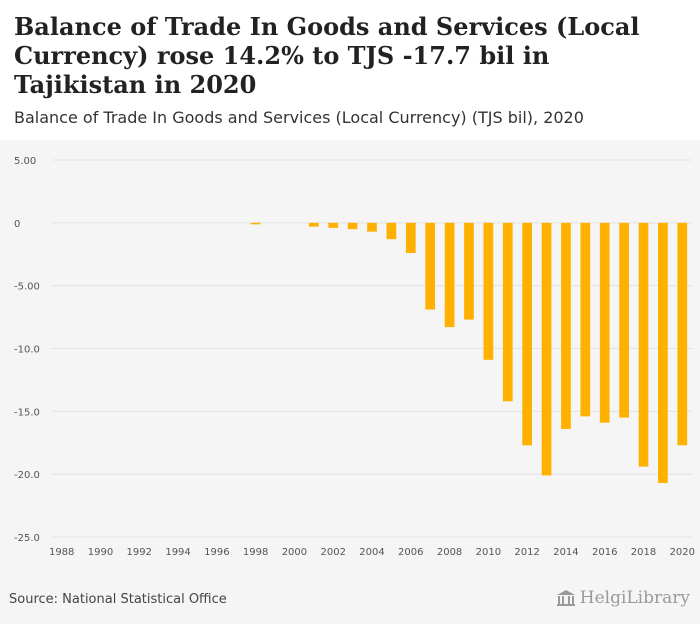  I want to click on bar-2016, so click(604, 322).